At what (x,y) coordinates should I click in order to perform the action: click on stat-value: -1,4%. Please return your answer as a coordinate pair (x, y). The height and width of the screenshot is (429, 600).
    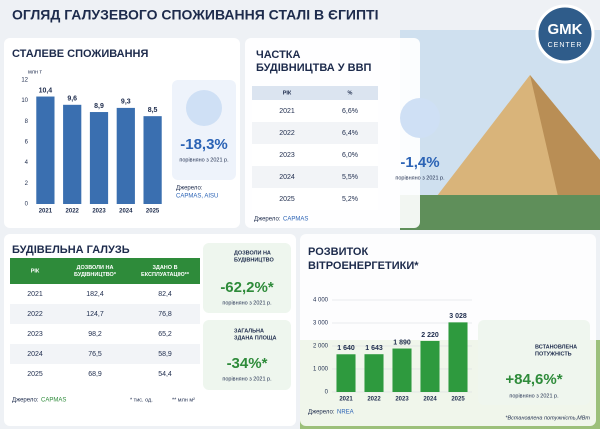
    Looking at the image, I should click on (419, 162).